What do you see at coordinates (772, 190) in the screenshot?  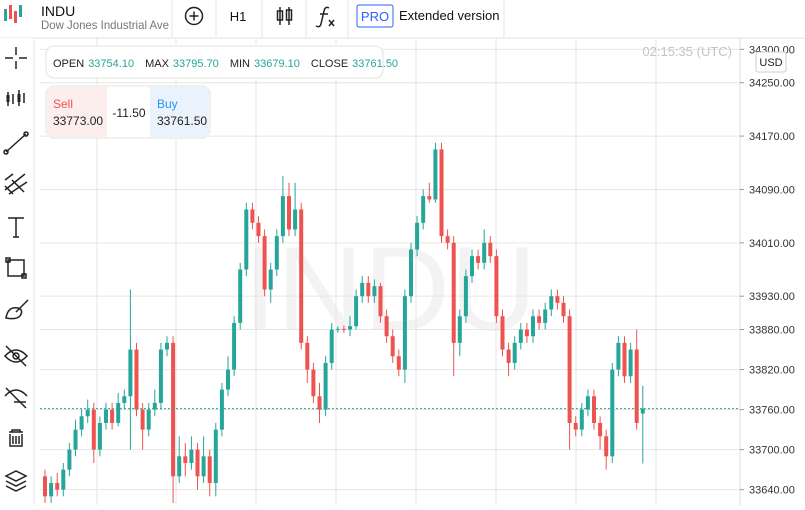 I see `y-tick-label: 34090.00` at bounding box center [772, 190].